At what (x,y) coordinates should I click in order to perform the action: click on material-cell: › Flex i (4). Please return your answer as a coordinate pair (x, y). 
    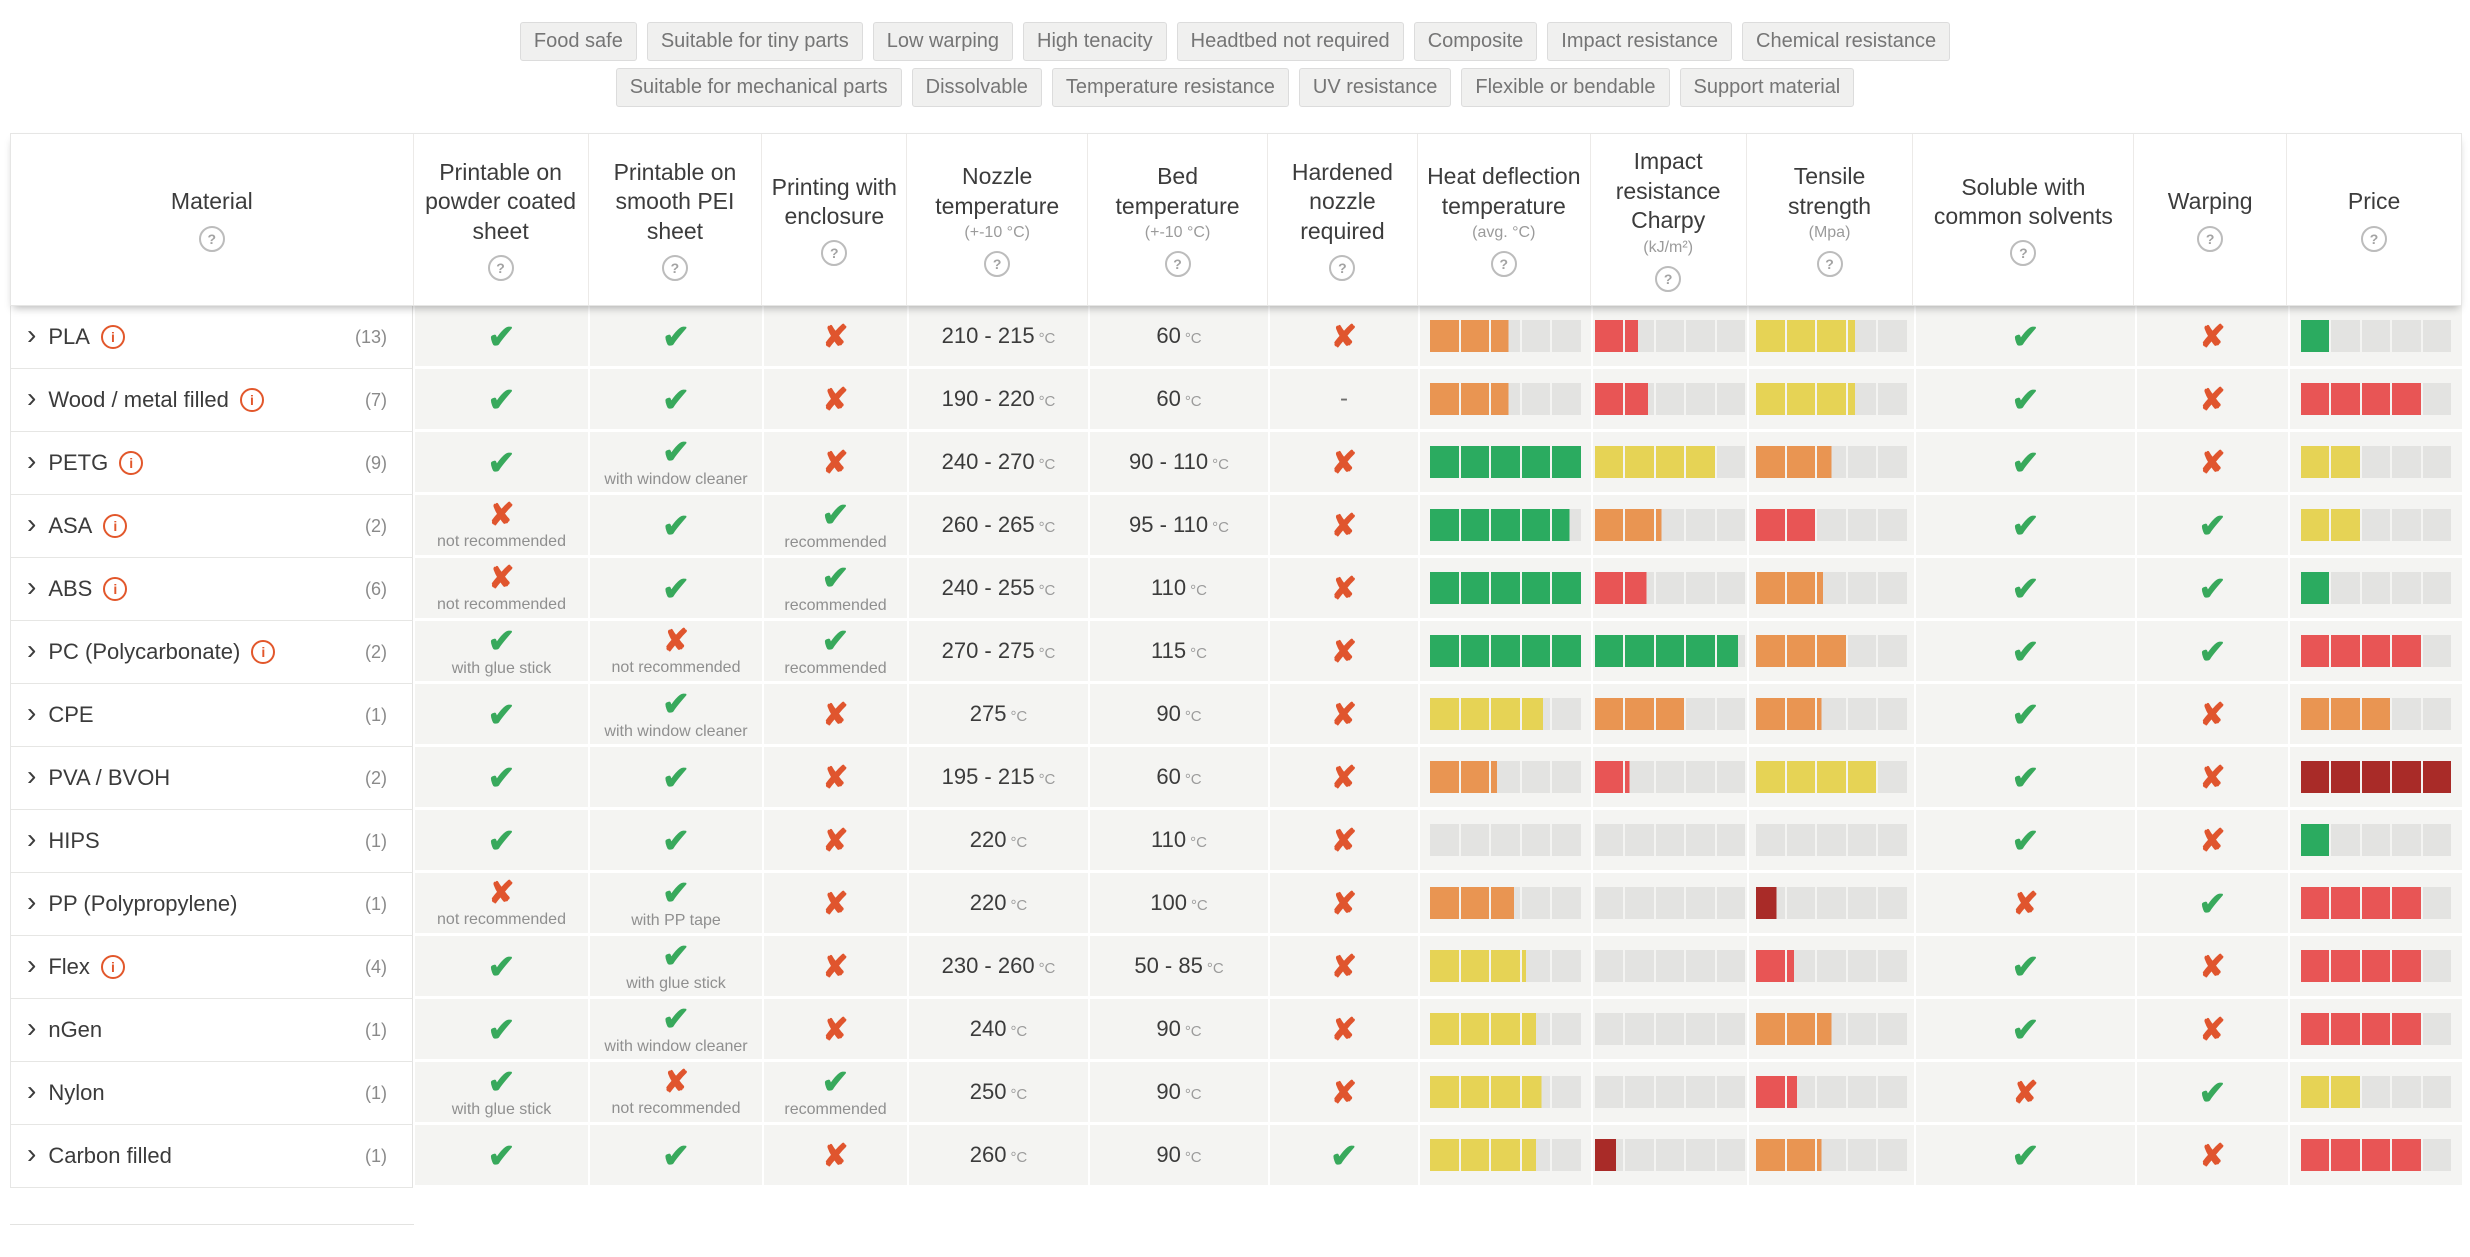
    Looking at the image, I should click on (211, 967).